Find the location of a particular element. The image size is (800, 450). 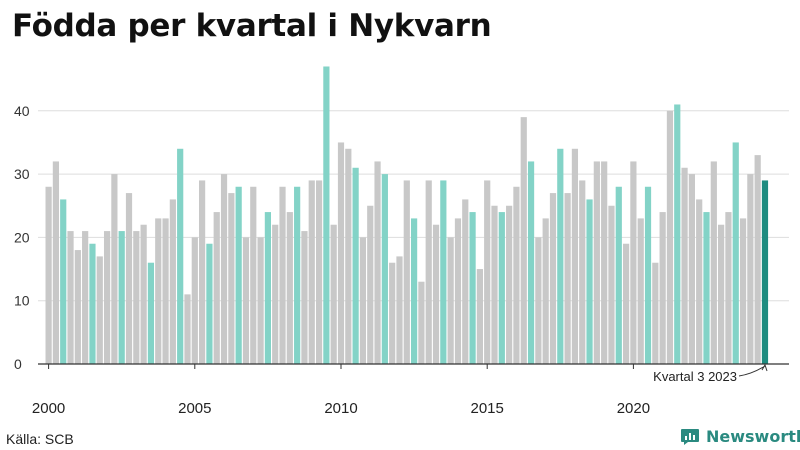

brand-logo: Newsworthy is located at coordinates (740, 436).